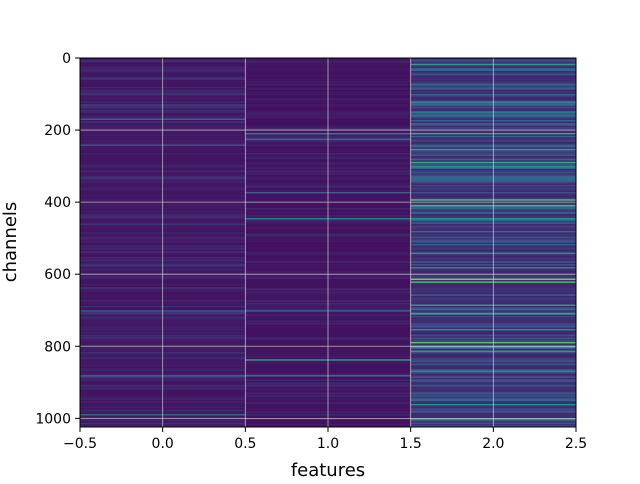 This screenshot has width=640, height=484. What do you see at coordinates (80, 444) in the screenshot?
I see `x-tick-label: −0.5` at bounding box center [80, 444].